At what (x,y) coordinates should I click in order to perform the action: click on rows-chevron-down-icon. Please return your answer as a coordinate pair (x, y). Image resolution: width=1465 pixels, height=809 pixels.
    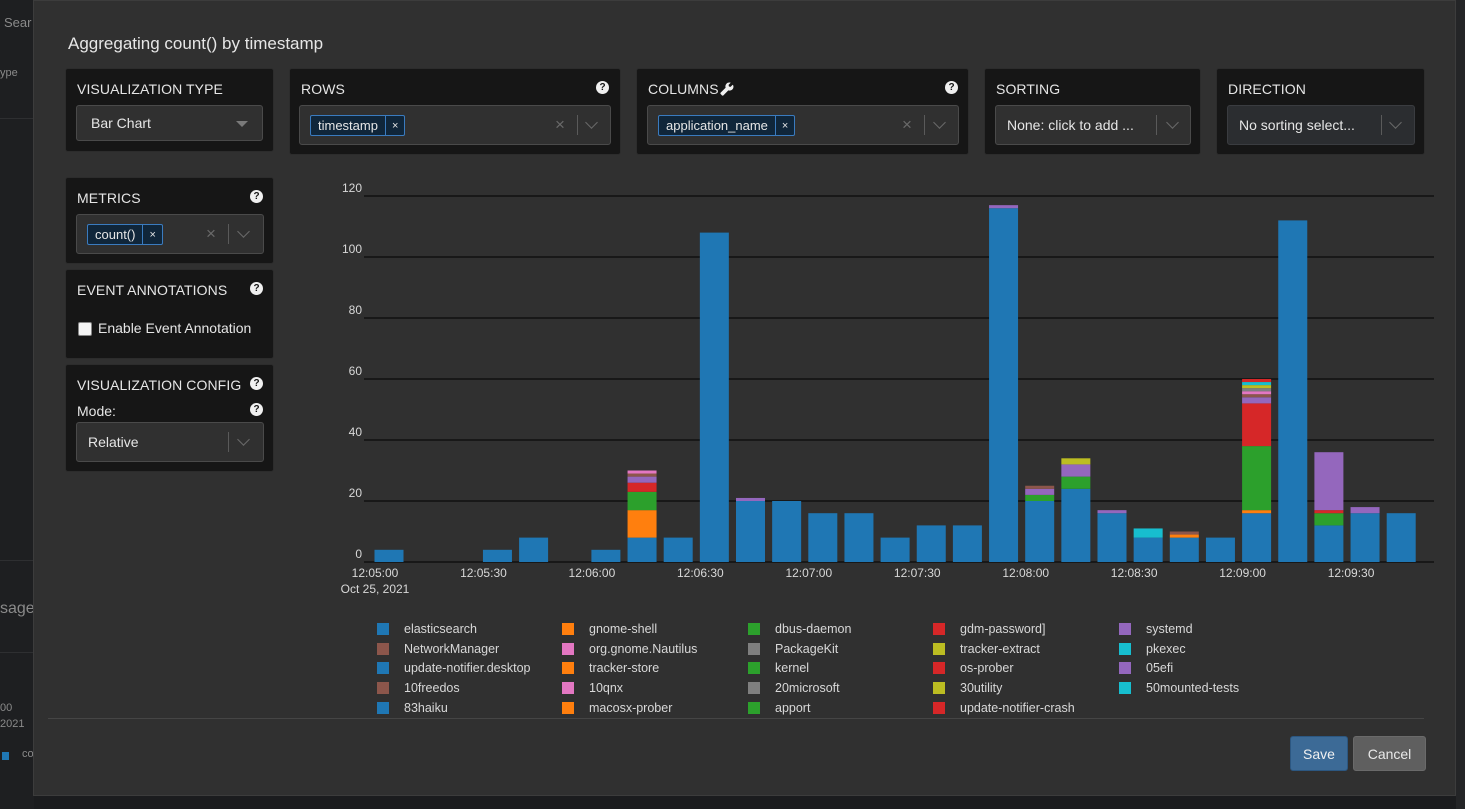
    Looking at the image, I should click on (591, 122).